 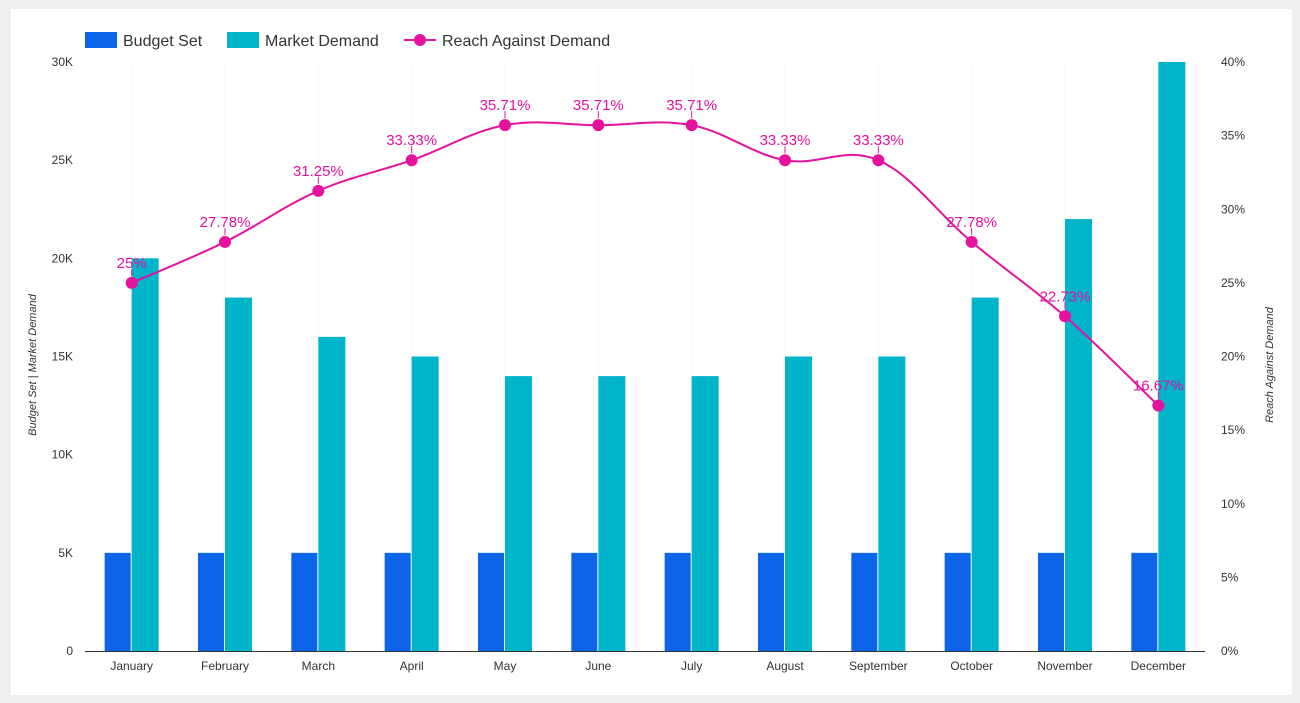 I want to click on legend-label-market-demand: Market Demand, so click(x=322, y=41).